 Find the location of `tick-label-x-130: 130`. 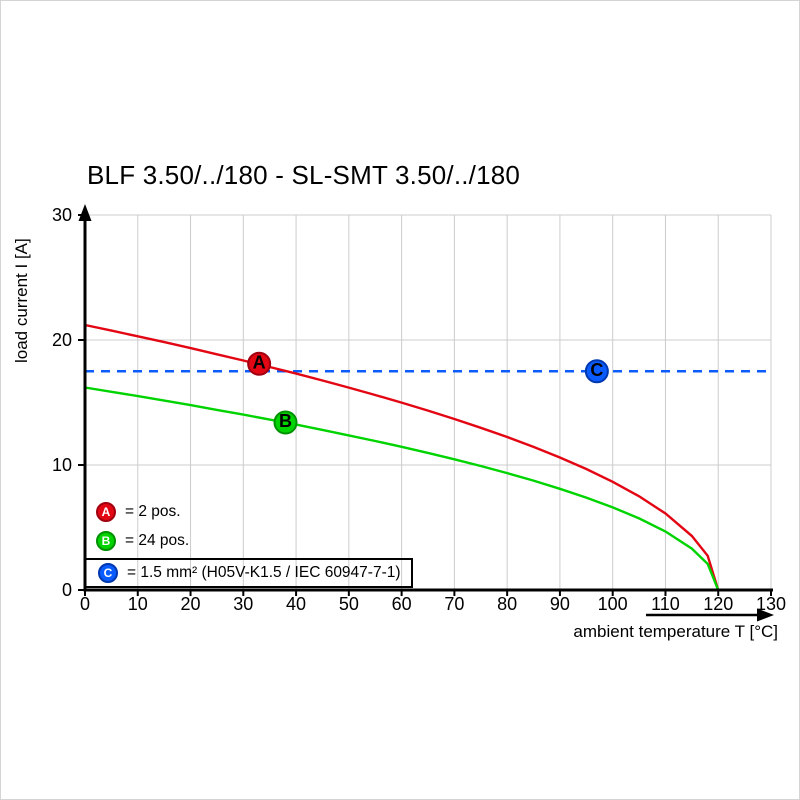

tick-label-x-130: 130 is located at coordinates (771, 604).